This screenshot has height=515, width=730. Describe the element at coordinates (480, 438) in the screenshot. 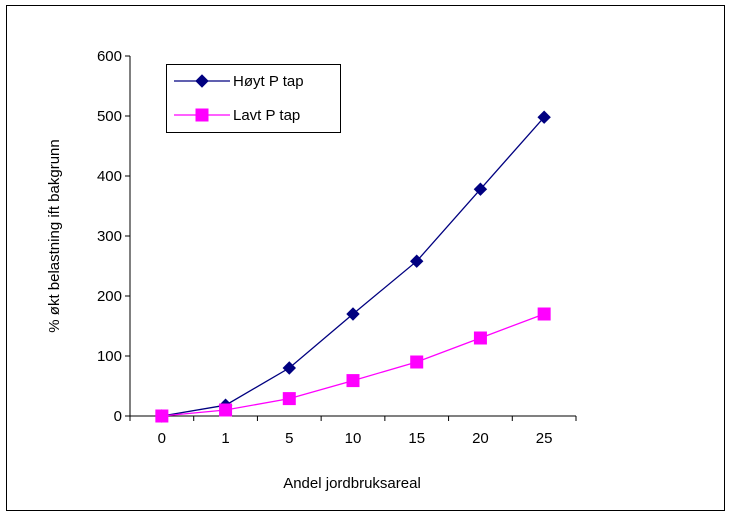

I see `x-tick-label: 20` at that location.